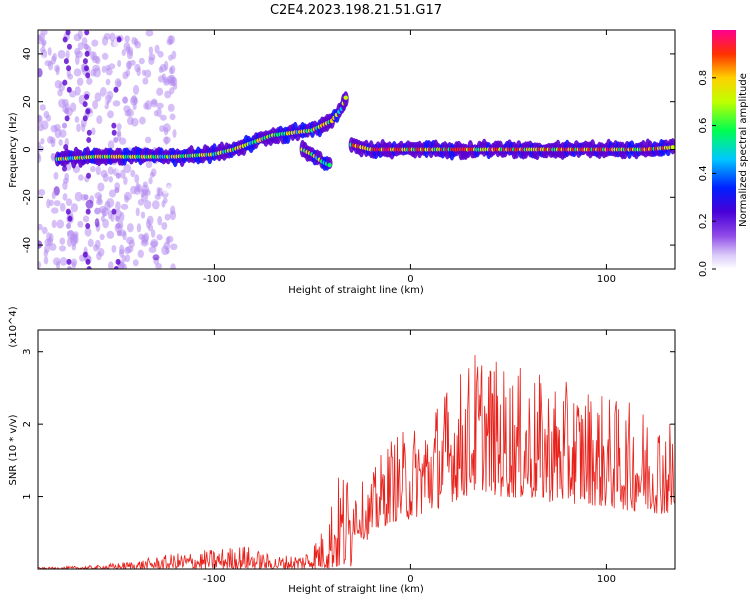 The height and width of the screenshot is (600, 750). Describe the element at coordinates (724, 149) in the screenshot. I see `colorbar-gradient` at that location.